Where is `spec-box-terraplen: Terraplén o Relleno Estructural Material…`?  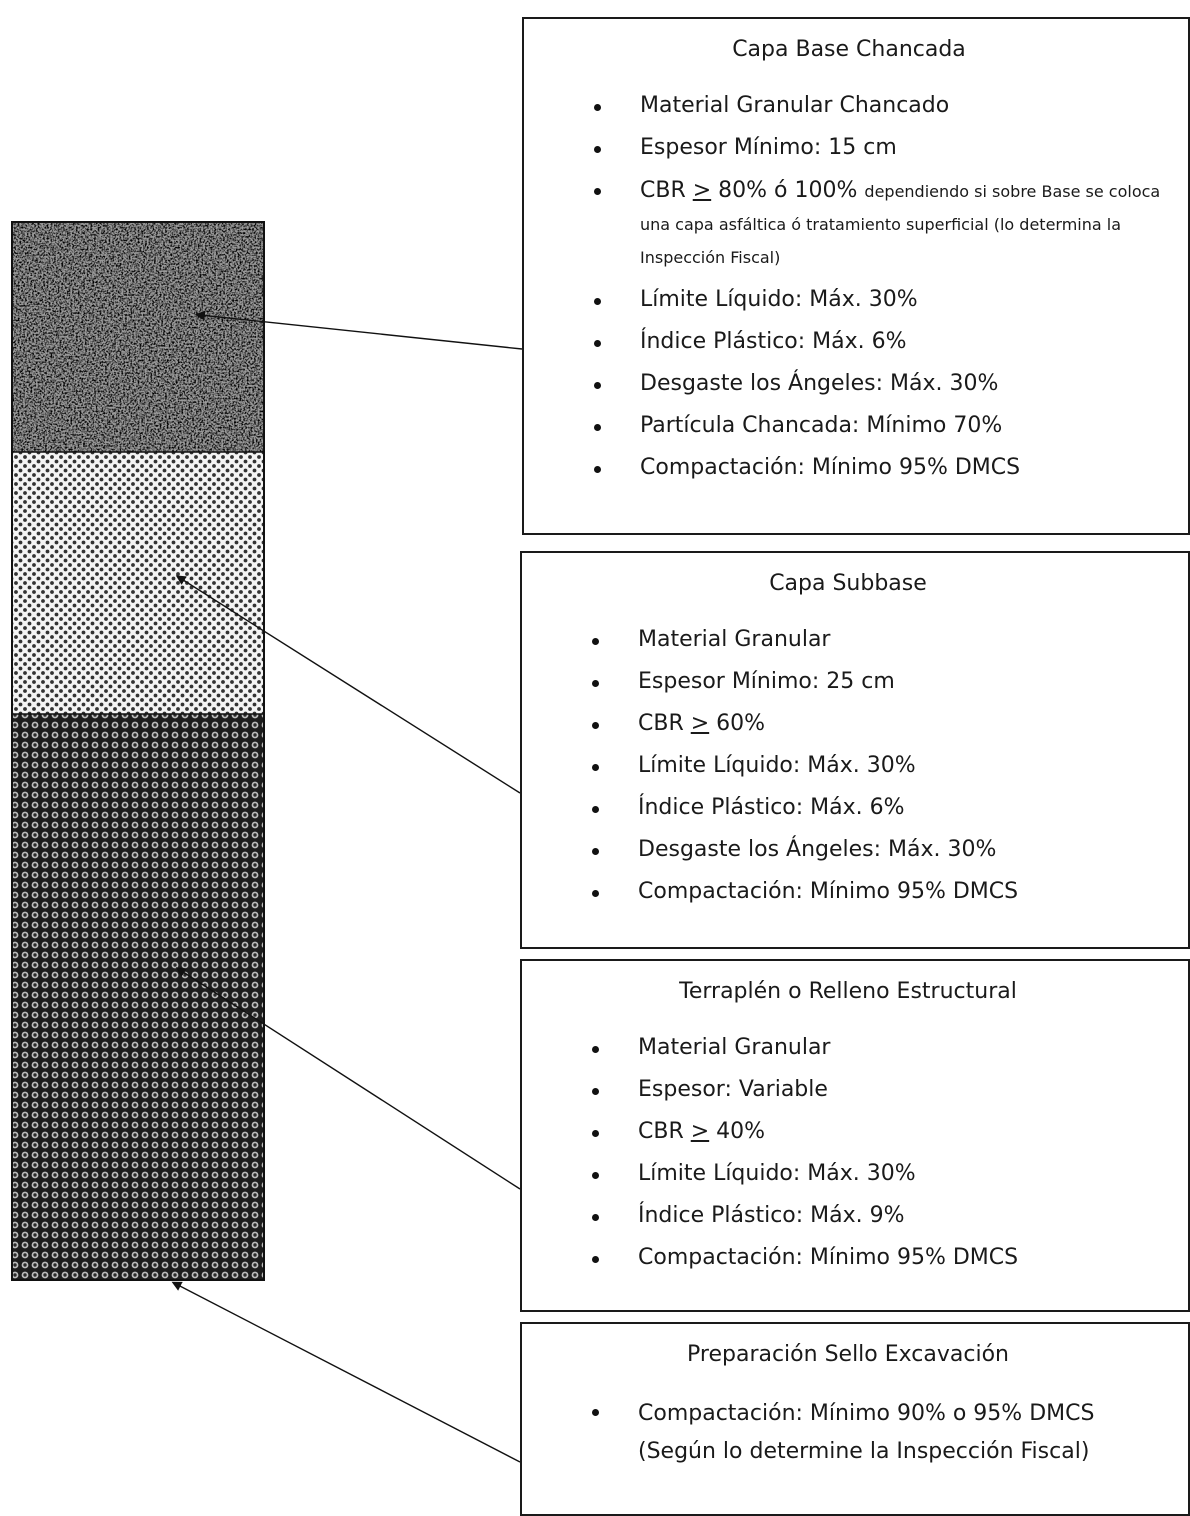 spec-box-terraplen: Terraplén o Relleno Estructural Material… is located at coordinates (855, 1135).